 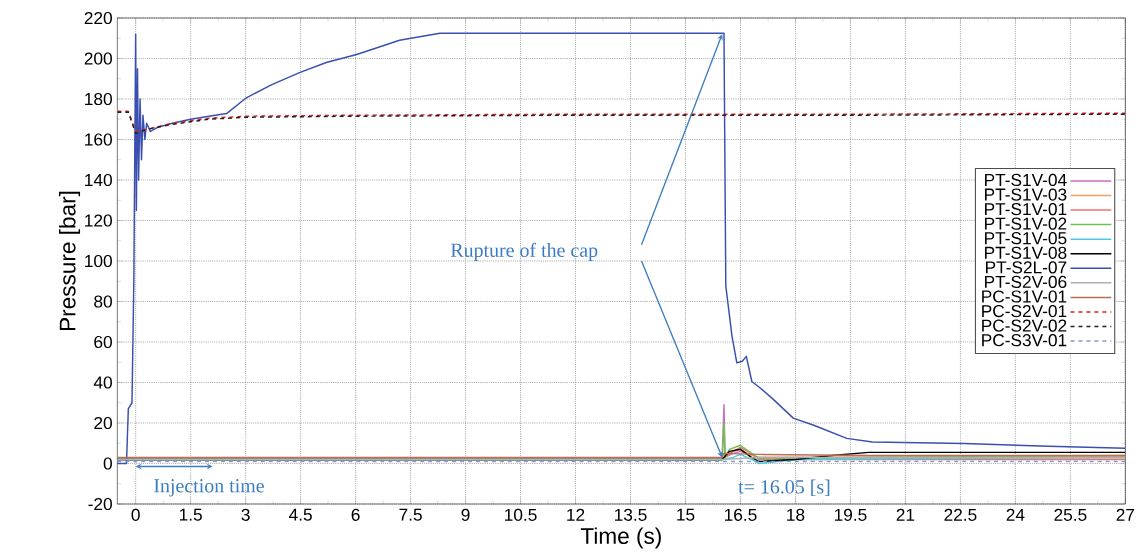 What do you see at coordinates (1026, 180) in the screenshot?
I see `legend-label: PT-S1V-04` at bounding box center [1026, 180].